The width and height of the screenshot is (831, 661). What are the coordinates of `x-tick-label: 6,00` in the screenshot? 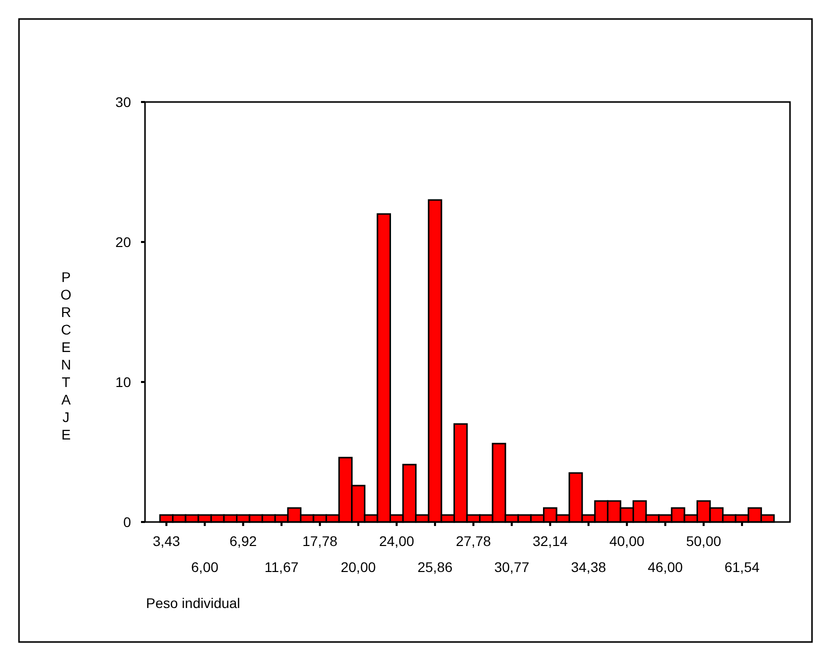 It's located at (205, 567).